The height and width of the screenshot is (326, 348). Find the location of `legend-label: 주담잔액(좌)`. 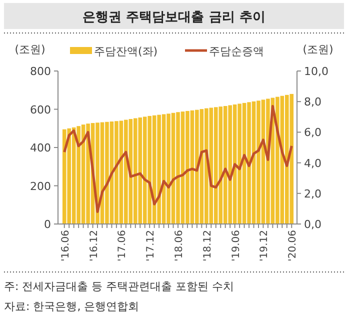

legend-label: 주담잔액(좌) is located at coordinates (126, 51).